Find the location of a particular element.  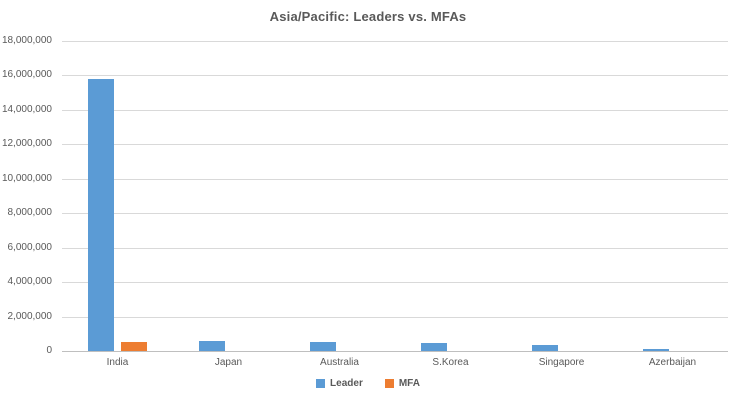

bar-leader-japan is located at coordinates (212, 346).